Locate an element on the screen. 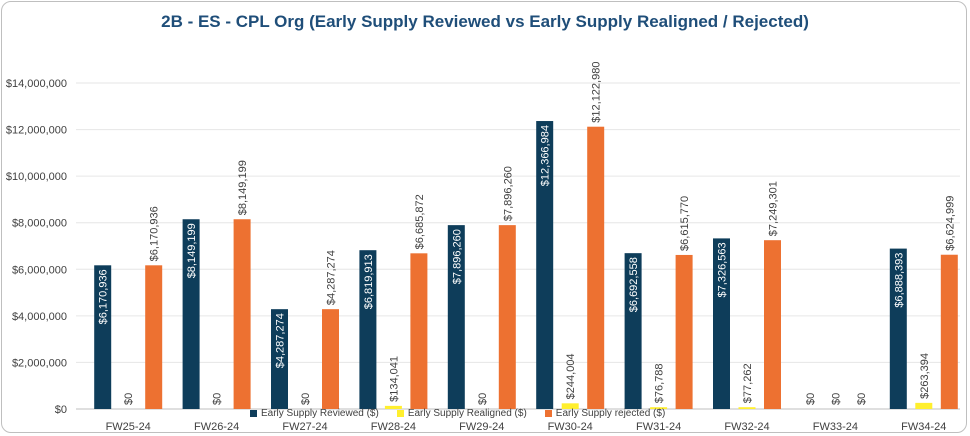 This screenshot has height=436, width=970. data-label-rejected: $7,249,301 is located at coordinates (774, 208).